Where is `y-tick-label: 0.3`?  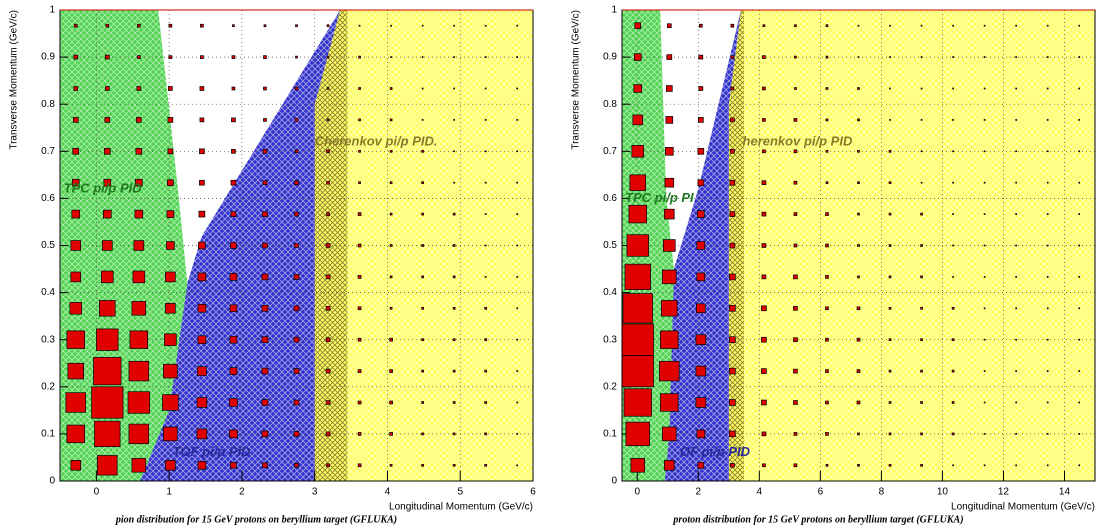 y-tick-label: 0.3 is located at coordinates (48, 339).